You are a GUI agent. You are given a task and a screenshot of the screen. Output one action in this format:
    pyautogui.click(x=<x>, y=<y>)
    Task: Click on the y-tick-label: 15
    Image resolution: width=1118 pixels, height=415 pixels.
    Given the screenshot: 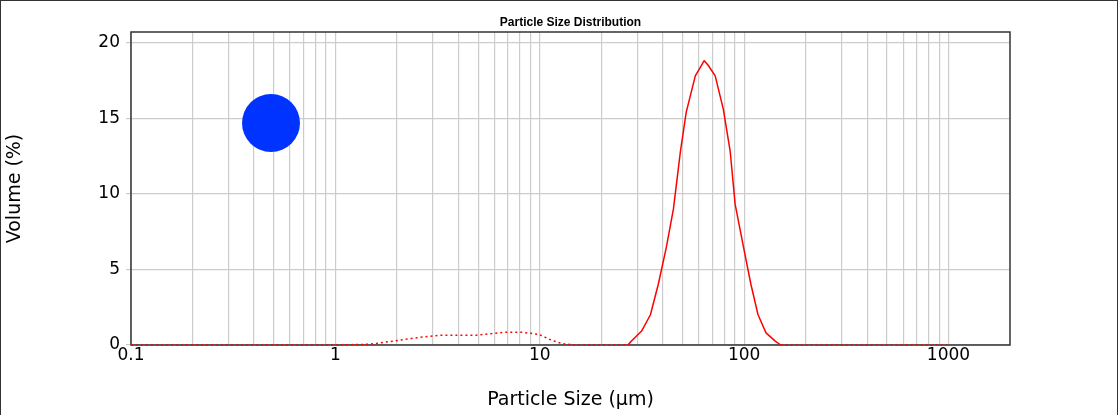 What is the action you would take?
    pyautogui.click(x=109, y=116)
    